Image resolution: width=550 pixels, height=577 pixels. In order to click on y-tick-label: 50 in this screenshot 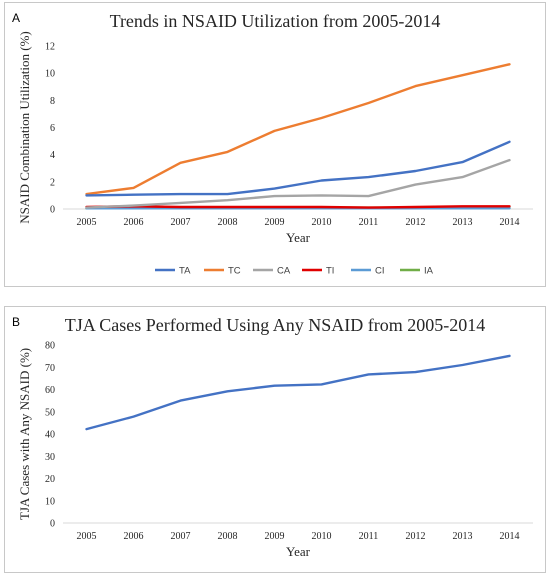, I will do `click(50, 412)`.